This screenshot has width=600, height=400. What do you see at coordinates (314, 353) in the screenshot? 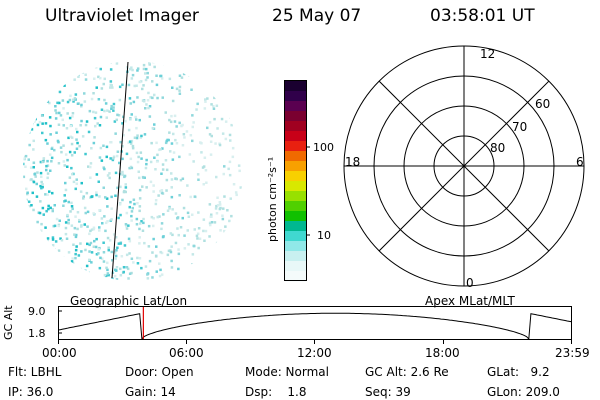
I see `xtick-1200: 12:00` at bounding box center [314, 353].